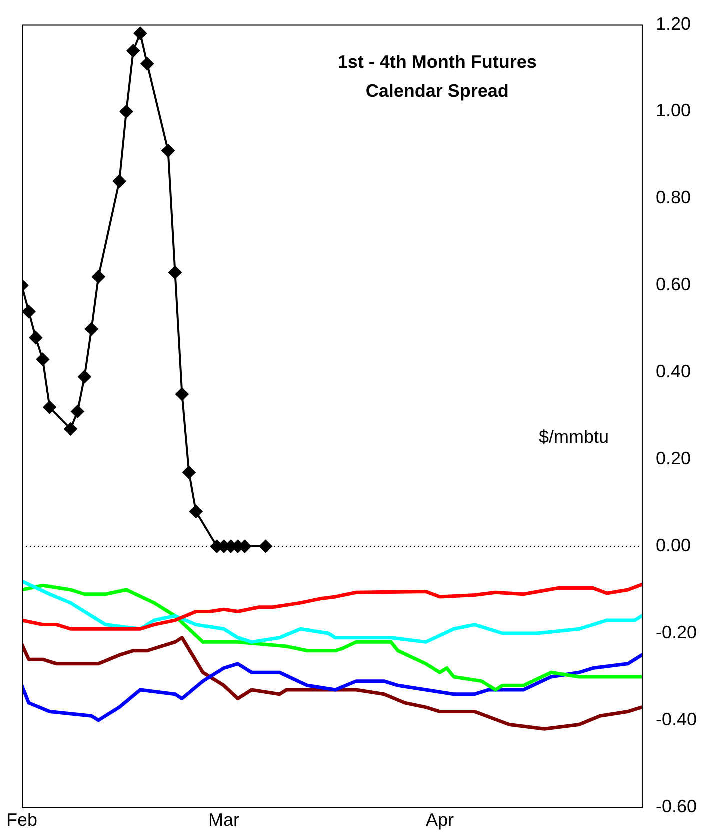 The image size is (717, 837). What do you see at coordinates (677, 632) in the screenshot?
I see `y-tick-label: -0.20` at bounding box center [677, 632].